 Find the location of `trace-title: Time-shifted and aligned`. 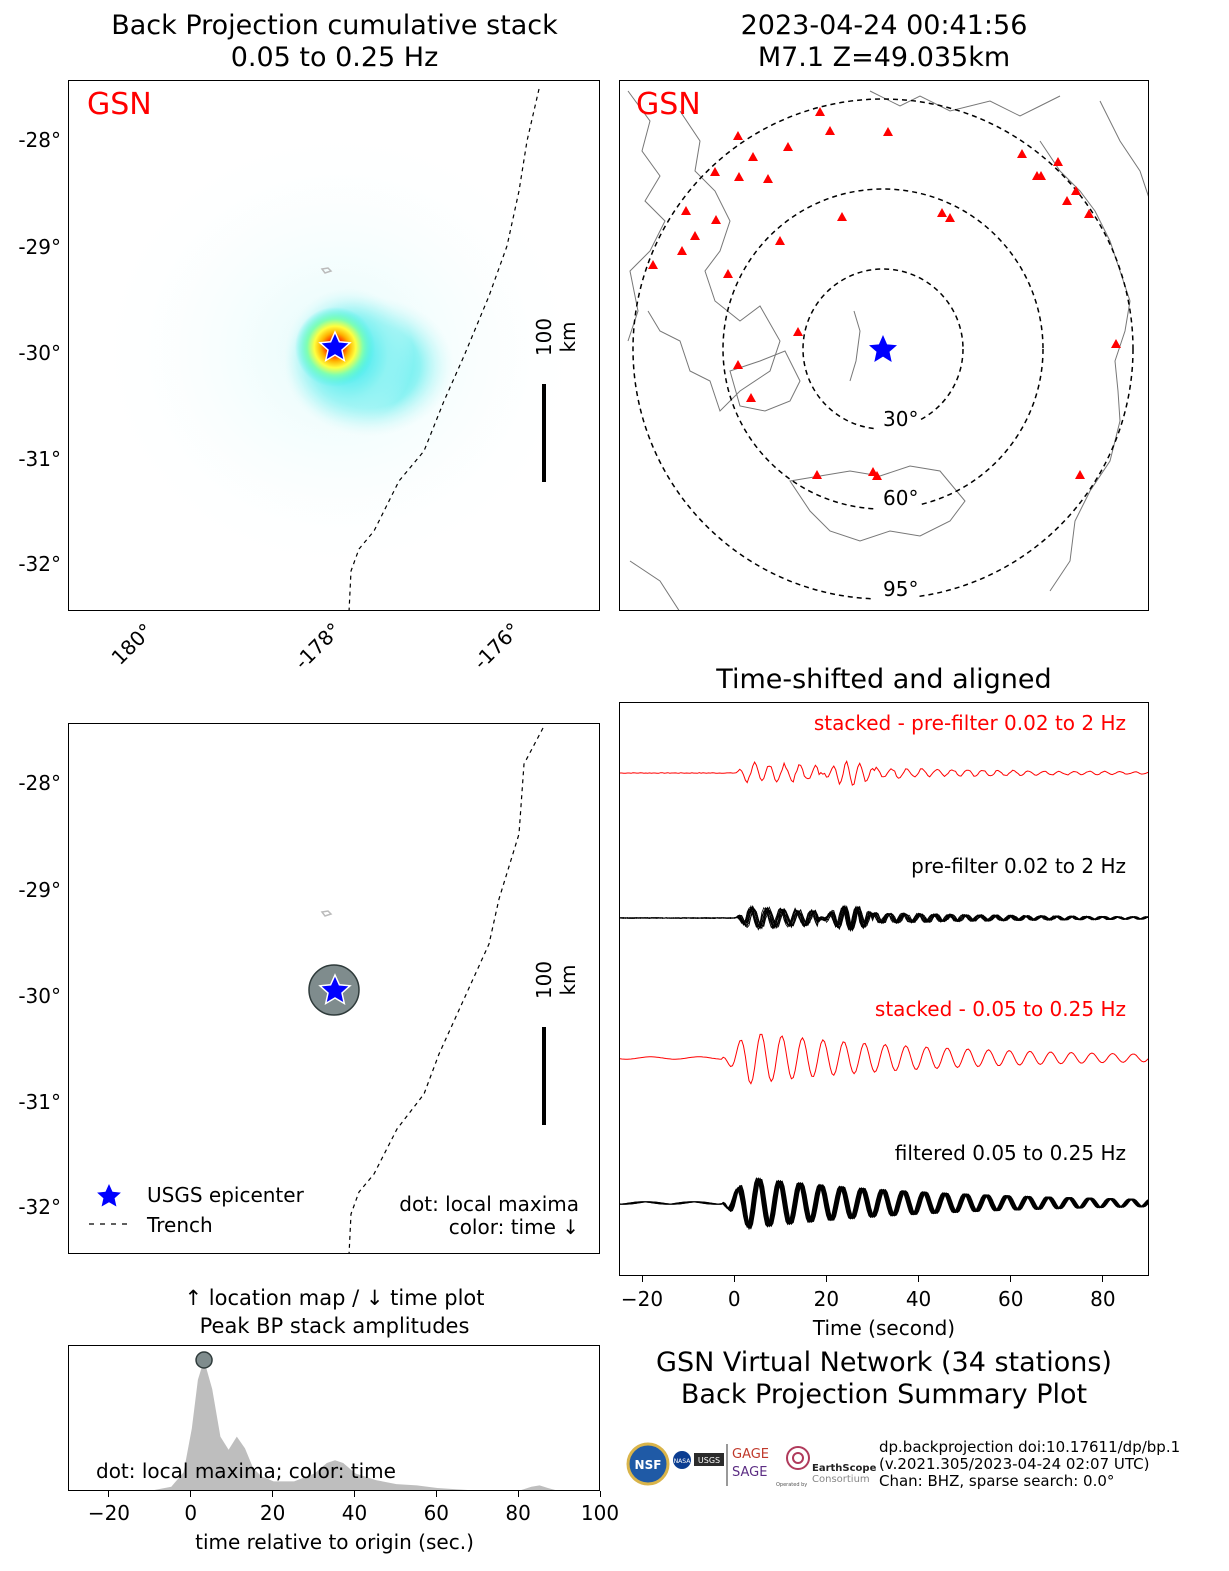

trace-title: Time-shifted and aligned is located at coordinates (884, 679).